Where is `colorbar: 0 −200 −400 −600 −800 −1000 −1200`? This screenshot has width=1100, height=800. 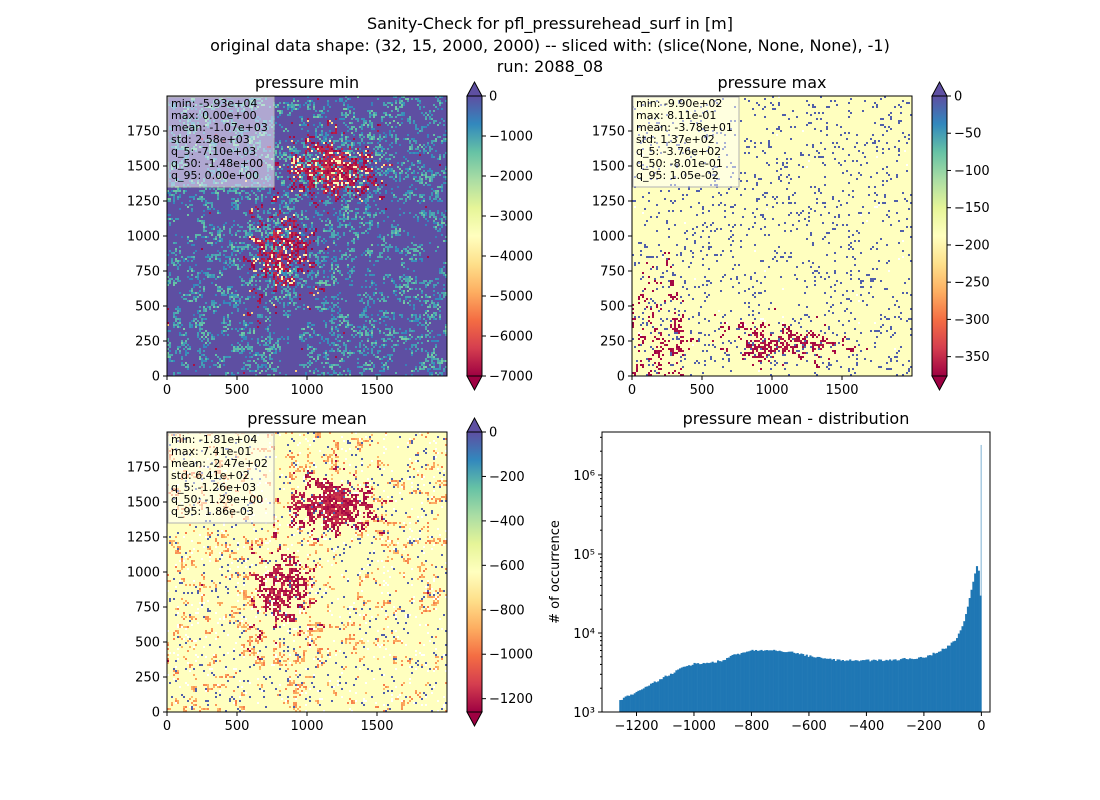 colorbar: 0 −200 −400 −600 −800 −1000 −1200 is located at coordinates (499, 572).